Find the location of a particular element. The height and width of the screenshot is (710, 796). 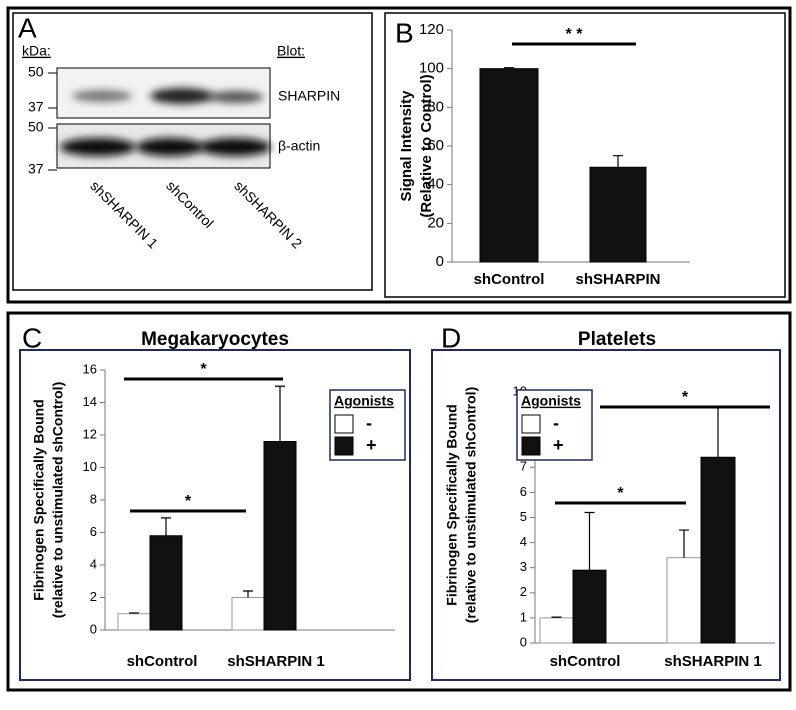

y-tick-label: 120 is located at coordinates (431, 29).